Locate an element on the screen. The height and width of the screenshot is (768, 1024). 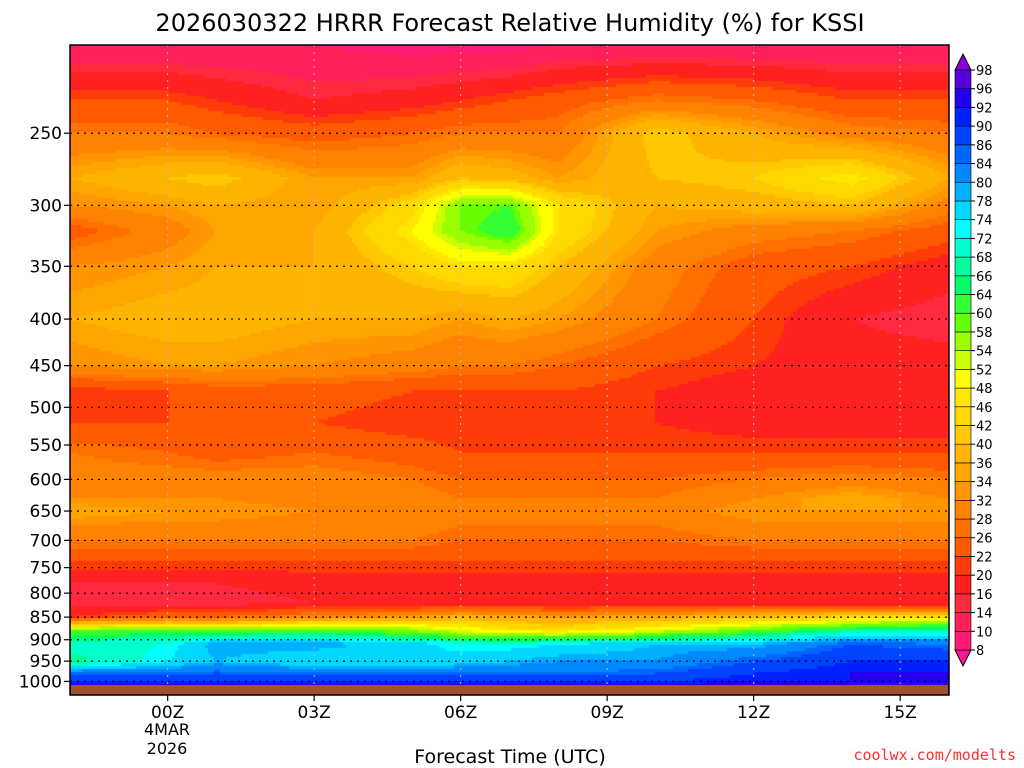
colorbar-label: 58 is located at coordinates (984, 333).